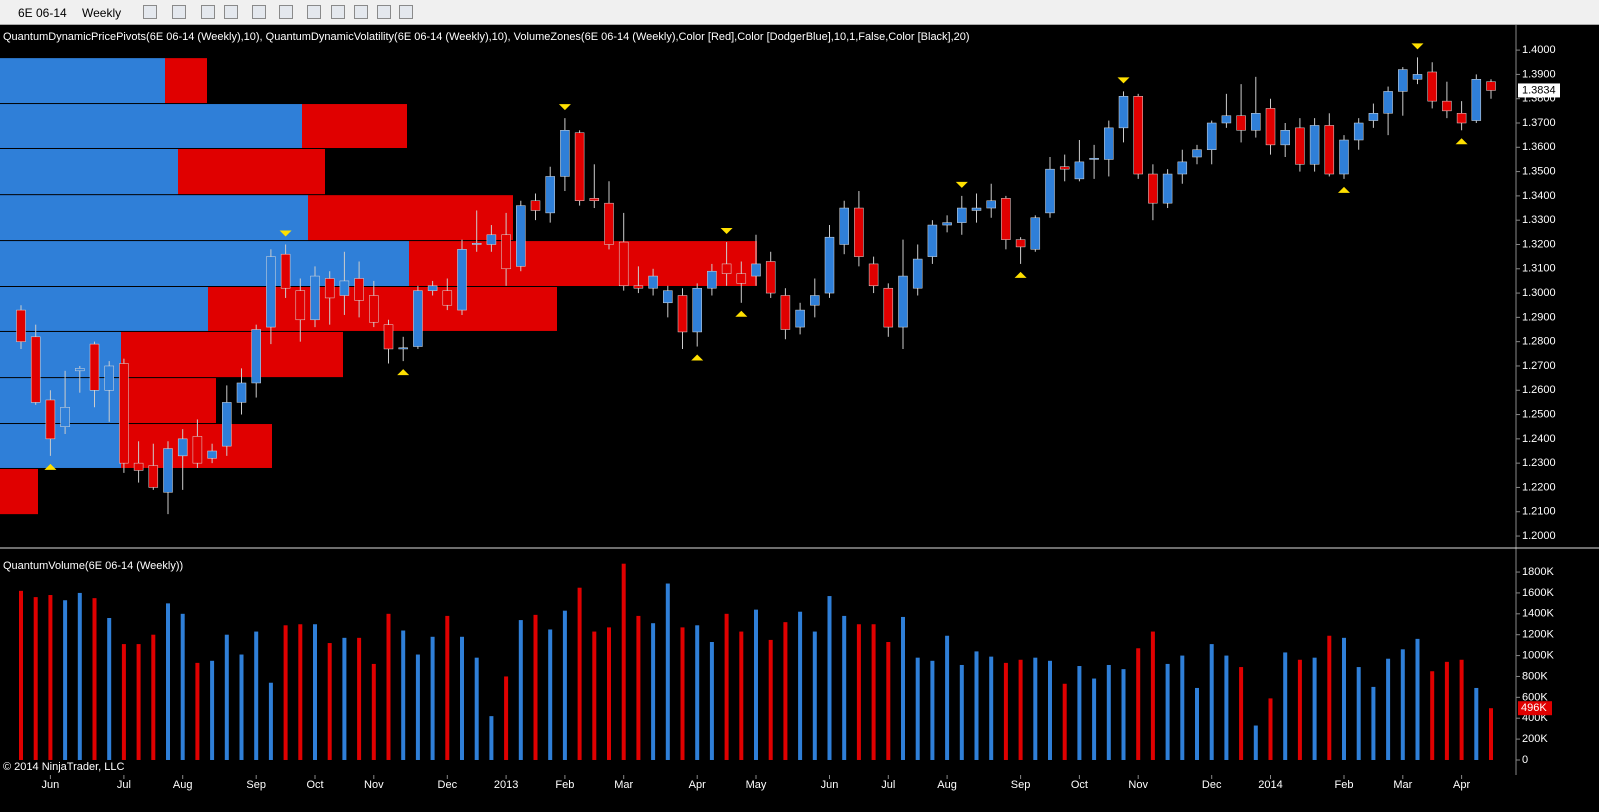  What do you see at coordinates (1539, 463) in the screenshot?
I see `y-tick-label: 1.2300` at bounding box center [1539, 463].